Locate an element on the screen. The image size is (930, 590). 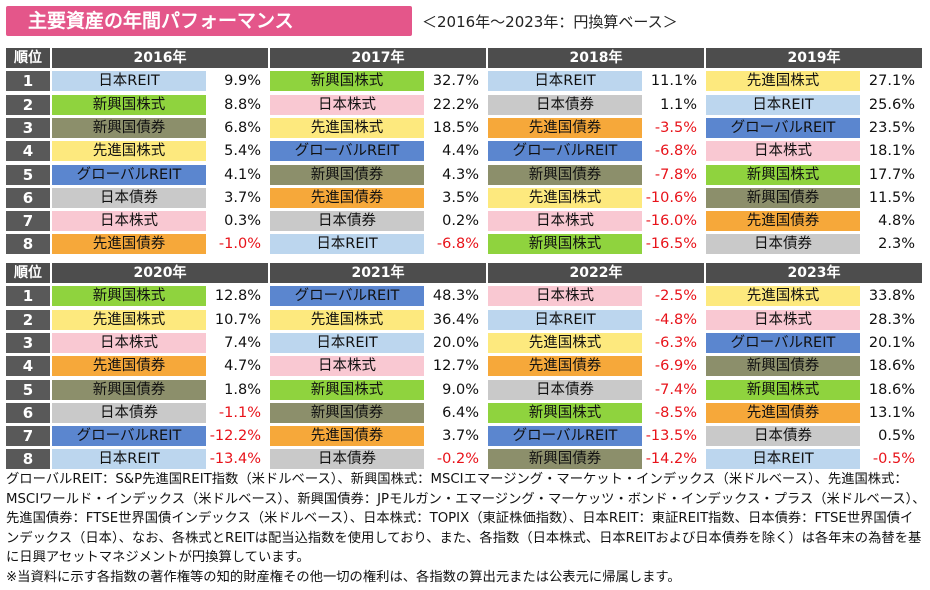
return-value-cell: -1.1% is located at coordinates (239, 412).